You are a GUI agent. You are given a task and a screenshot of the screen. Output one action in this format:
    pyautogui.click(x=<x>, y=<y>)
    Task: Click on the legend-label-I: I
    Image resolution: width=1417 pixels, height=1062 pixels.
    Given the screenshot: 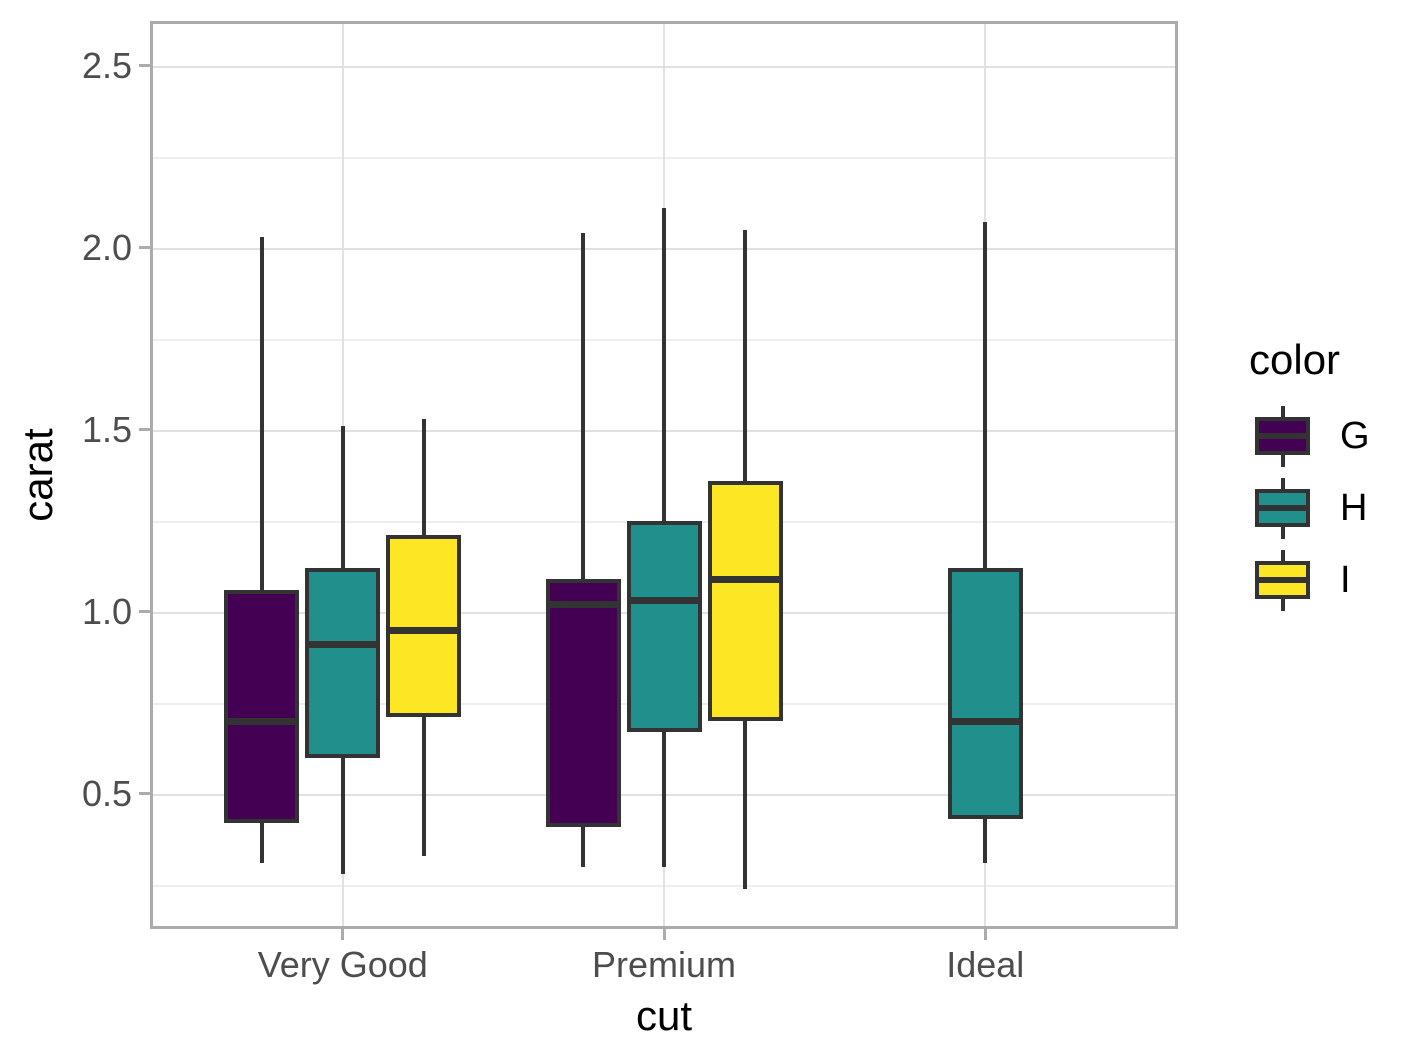 What is the action you would take?
    pyautogui.click(x=1345, y=580)
    